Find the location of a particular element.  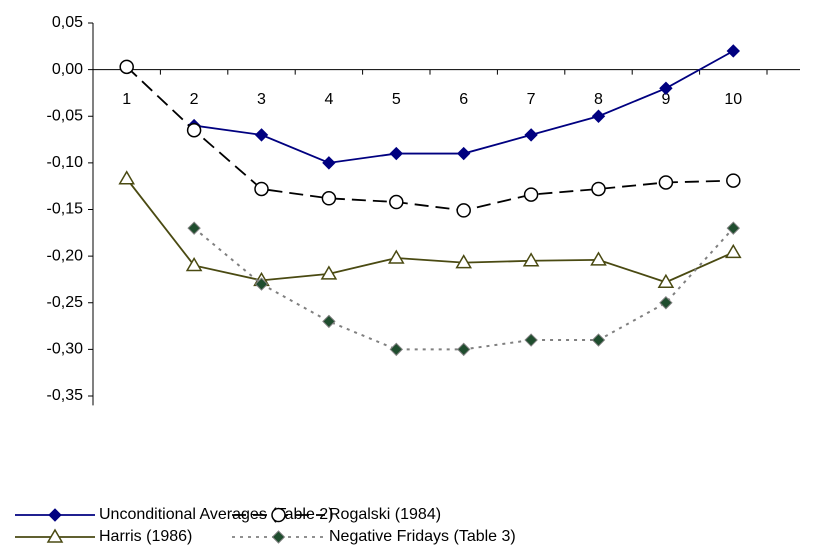

y-tick-label: -0,30 is located at coordinates (65, 349).